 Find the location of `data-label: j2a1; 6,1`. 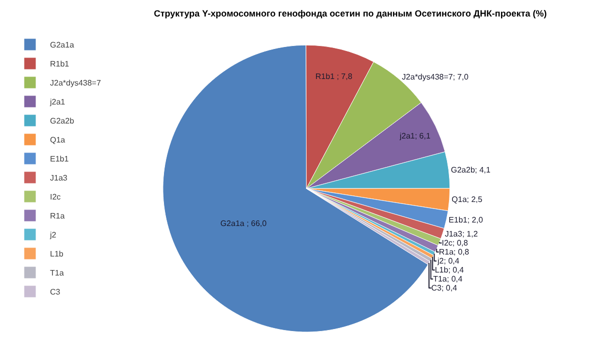

data-label: j2a1; 6,1 is located at coordinates (414, 136).